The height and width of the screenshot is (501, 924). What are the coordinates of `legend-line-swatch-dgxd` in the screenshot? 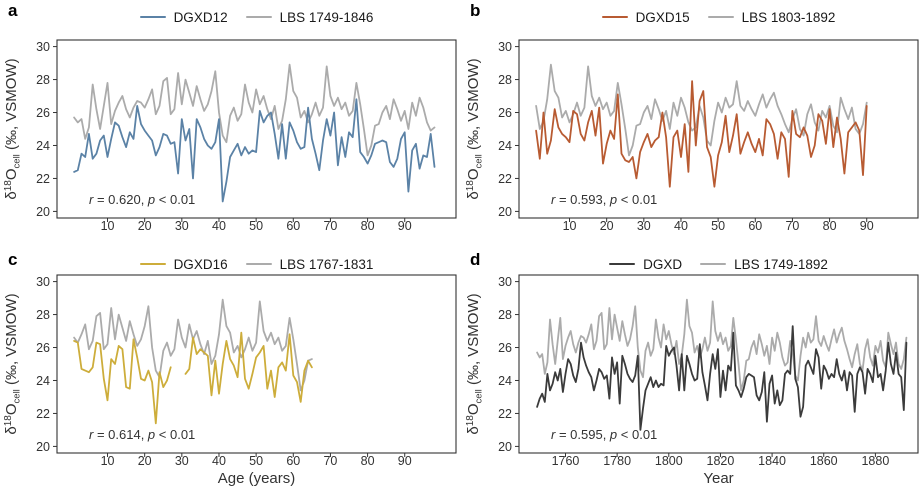 It's located at (622, 264).